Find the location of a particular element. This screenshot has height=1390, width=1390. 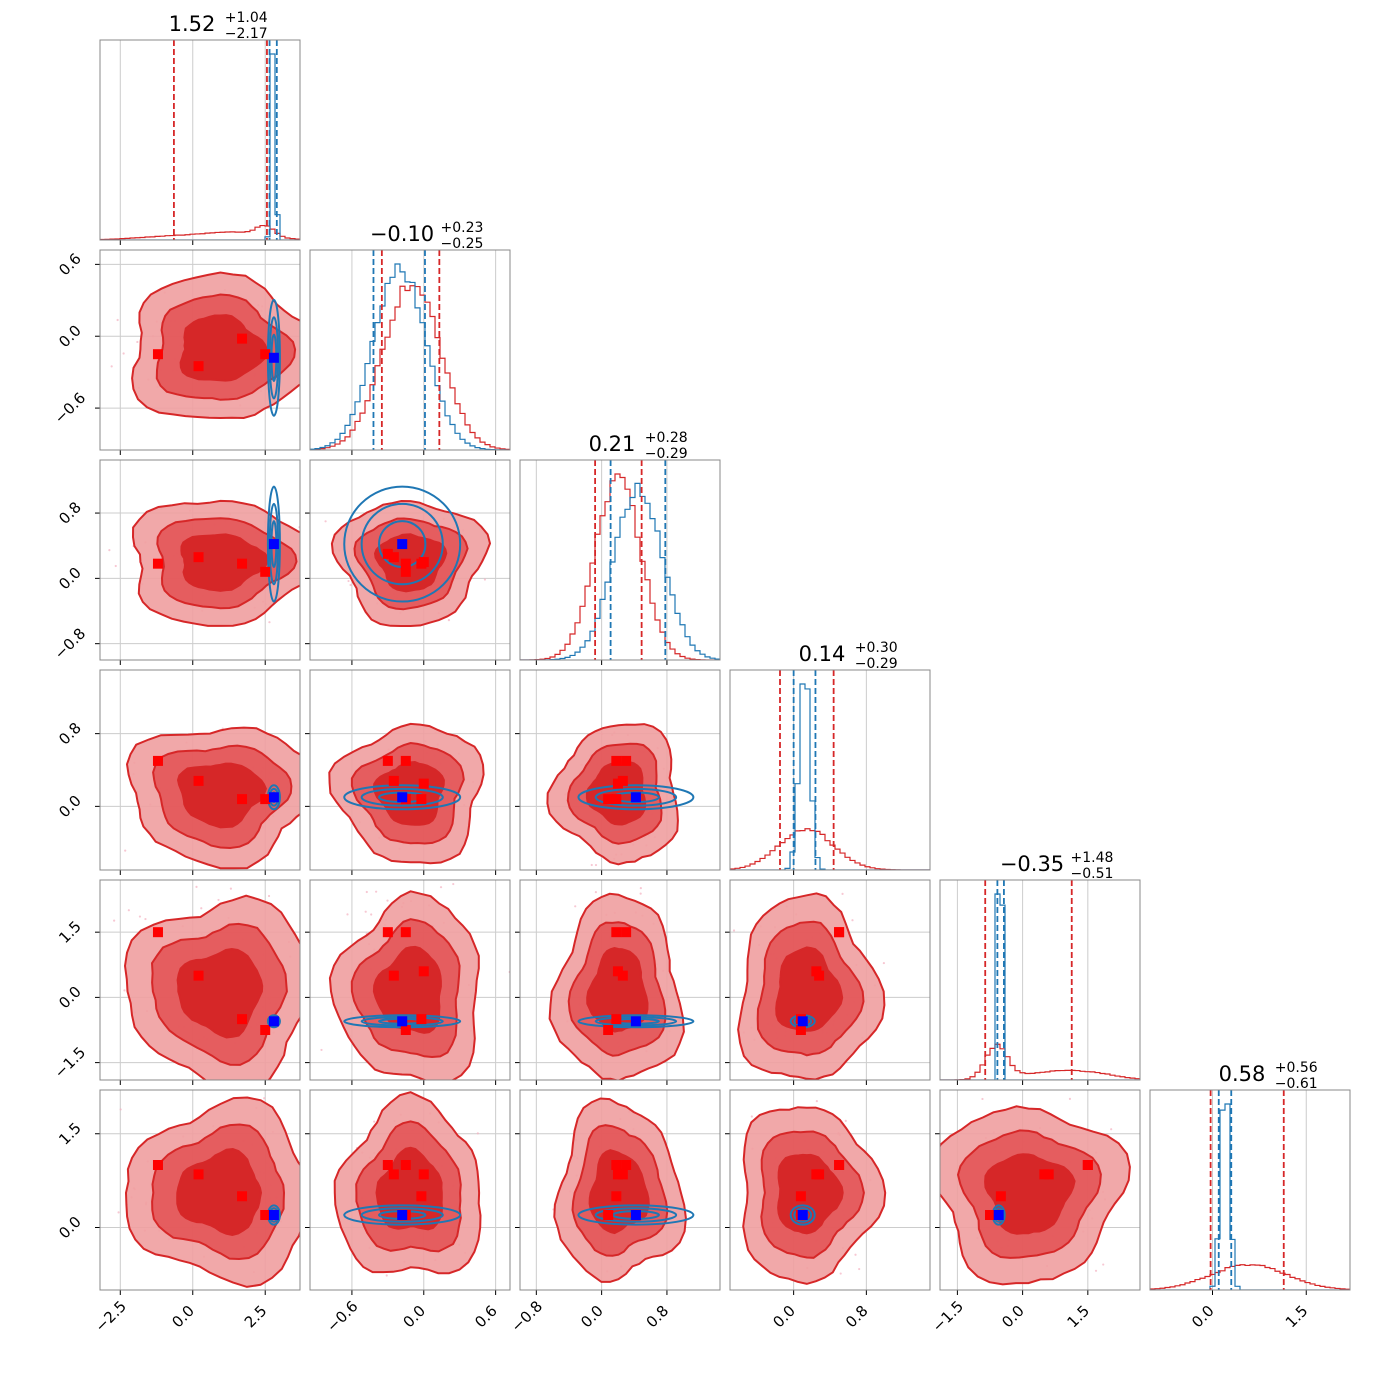

title-upper-error: +1.04 is located at coordinates (246, 18).